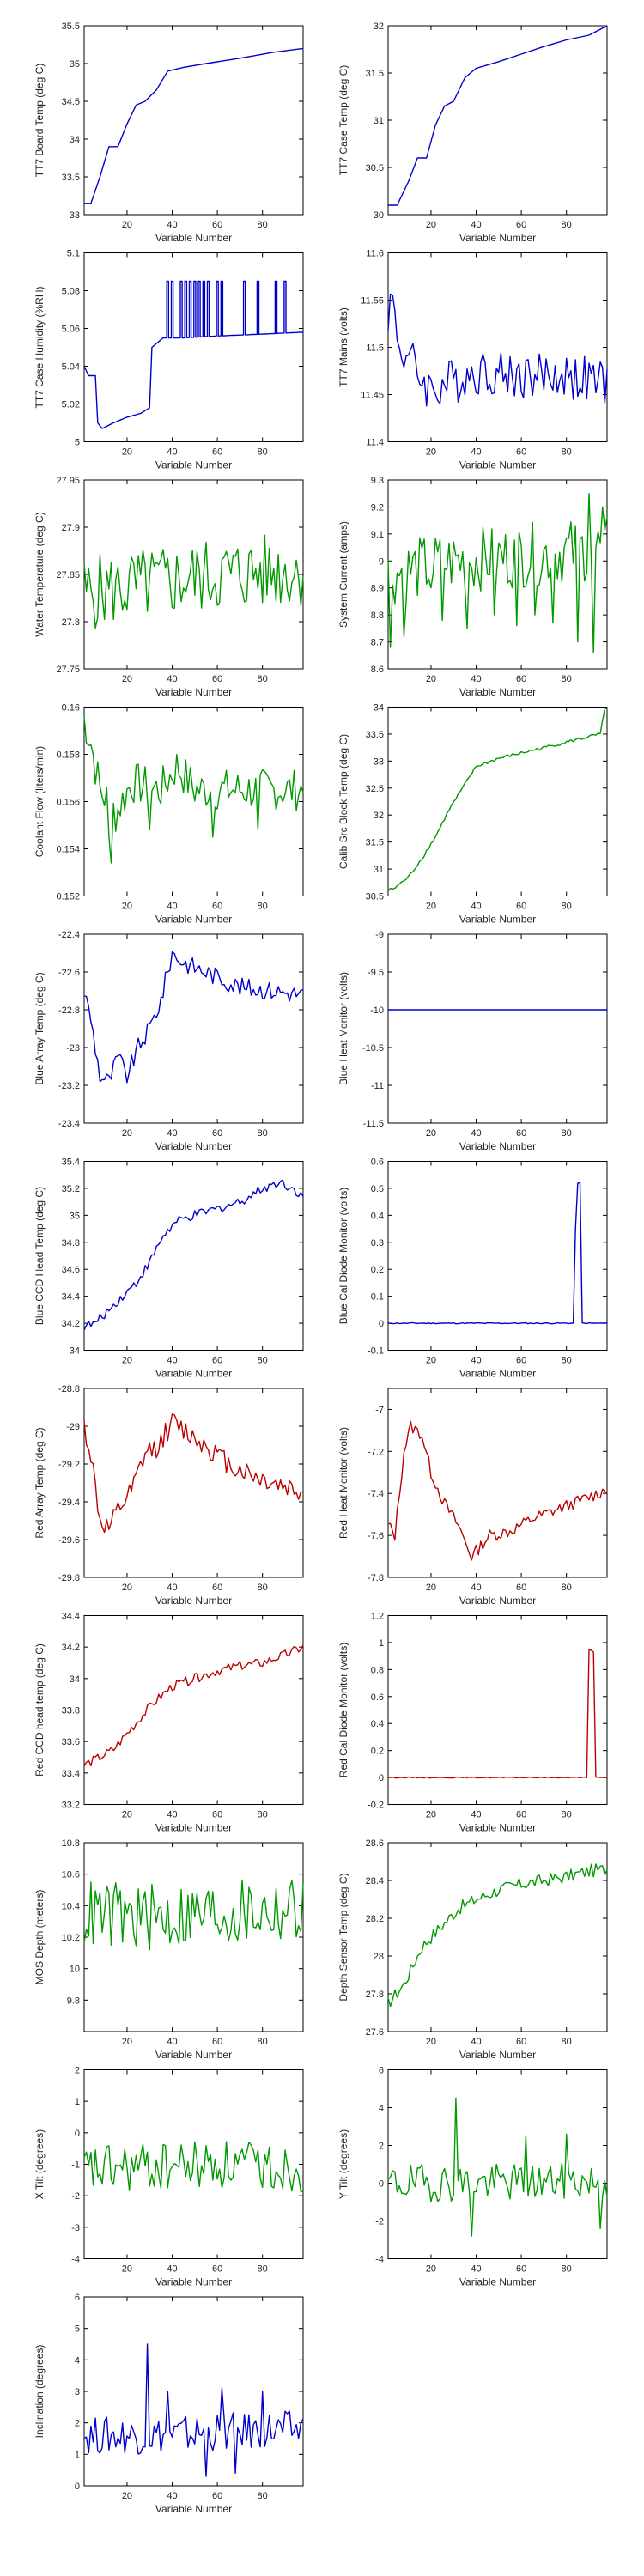 The image size is (644, 2576). Describe the element at coordinates (75, 2228) in the screenshot. I see `y-tick-label: -3` at that location.